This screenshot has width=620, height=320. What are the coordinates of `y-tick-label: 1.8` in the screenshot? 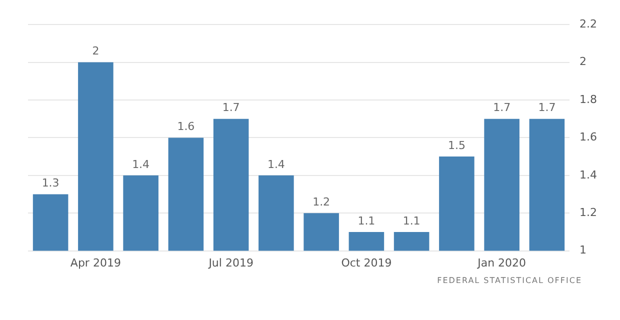 It's located at (589, 99).